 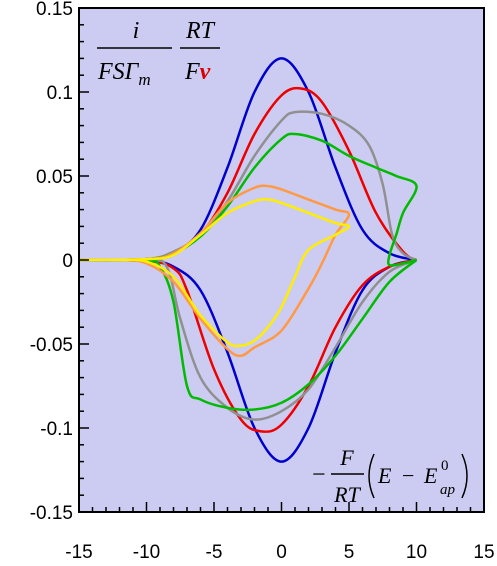 What do you see at coordinates (281, 552) in the screenshot?
I see `x-tick-label: 0` at bounding box center [281, 552].